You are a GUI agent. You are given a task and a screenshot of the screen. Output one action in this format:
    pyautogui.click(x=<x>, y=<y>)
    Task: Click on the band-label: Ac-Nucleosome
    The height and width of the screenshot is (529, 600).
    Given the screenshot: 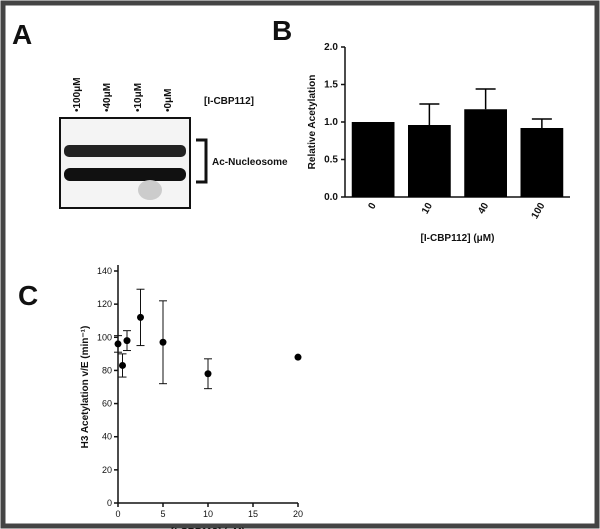 What is the action you would take?
    pyautogui.click(x=250, y=162)
    